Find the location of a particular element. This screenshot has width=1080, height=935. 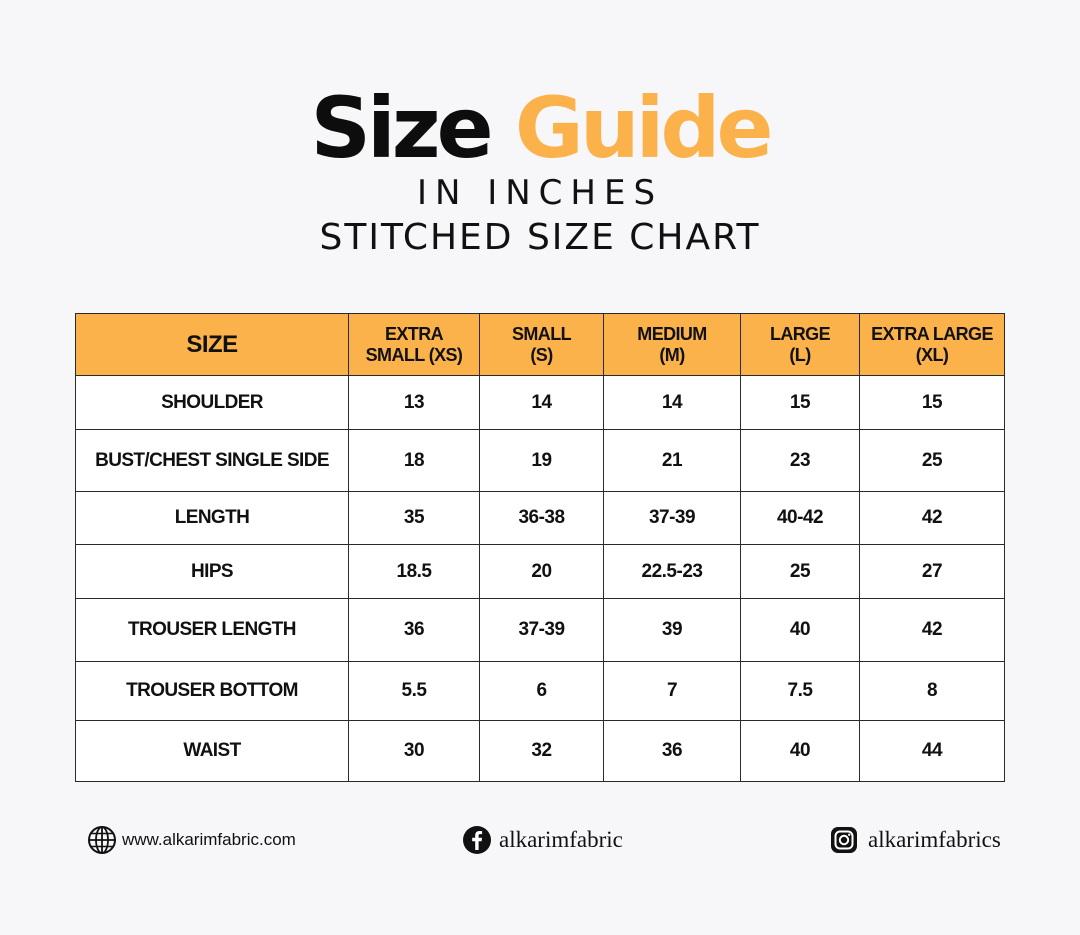

table-cell: 7 is located at coordinates (672, 691).